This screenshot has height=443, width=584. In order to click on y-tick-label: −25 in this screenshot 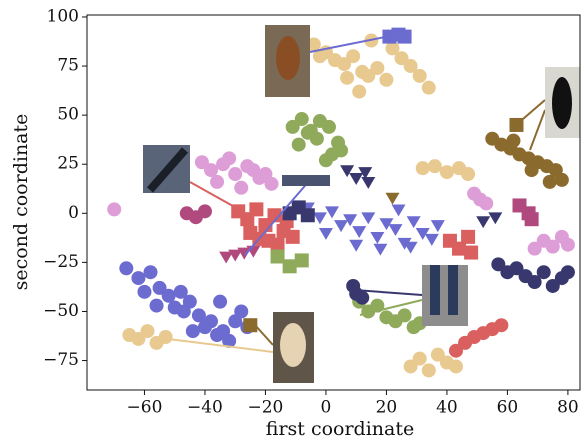, I will do `click(61, 262)`.